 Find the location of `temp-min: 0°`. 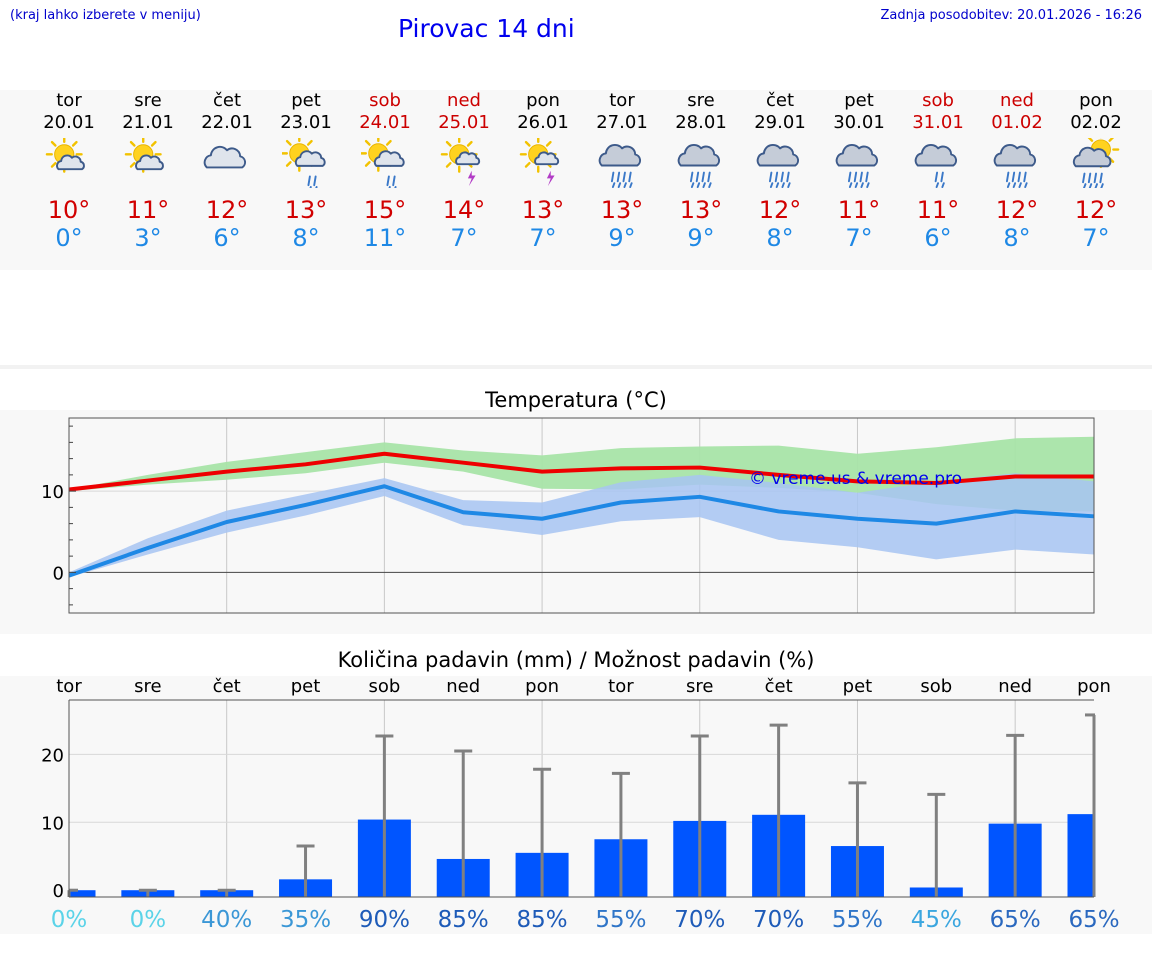

temp-min: 0° is located at coordinates (69, 238).